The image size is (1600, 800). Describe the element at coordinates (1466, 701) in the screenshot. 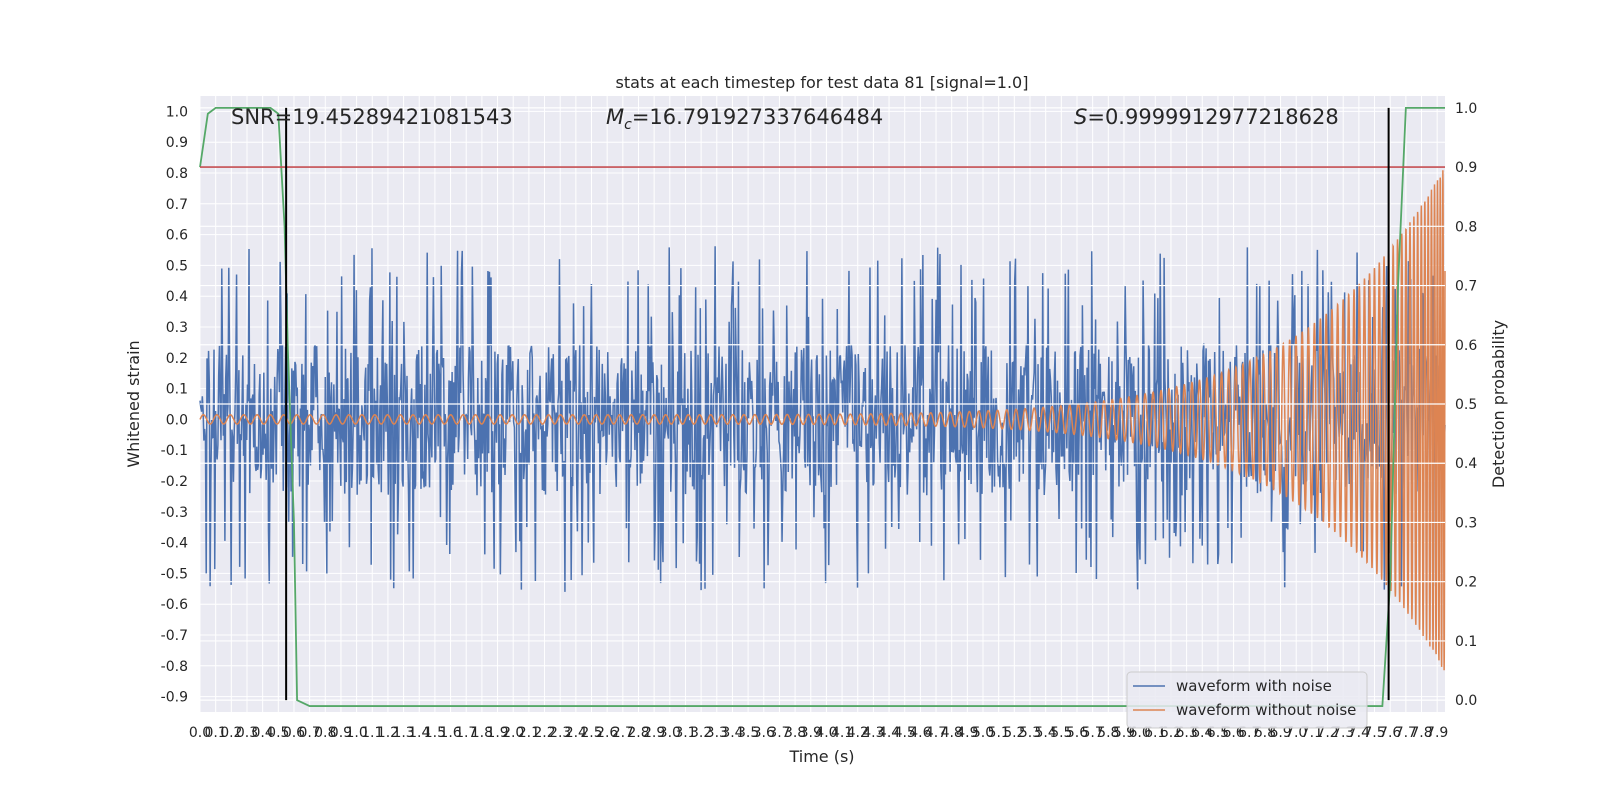

I see `y2-tick-label: 0.0` at that location.